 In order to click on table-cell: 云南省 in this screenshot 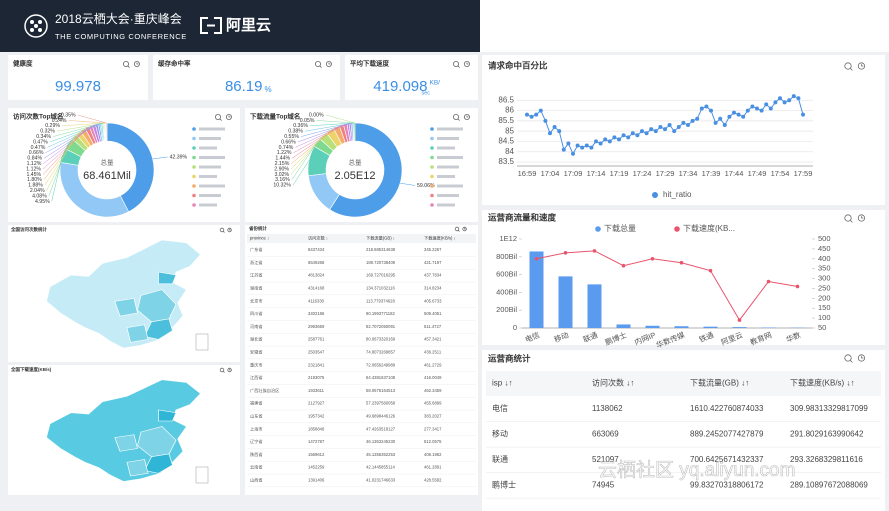, I will do `click(256, 467)`.